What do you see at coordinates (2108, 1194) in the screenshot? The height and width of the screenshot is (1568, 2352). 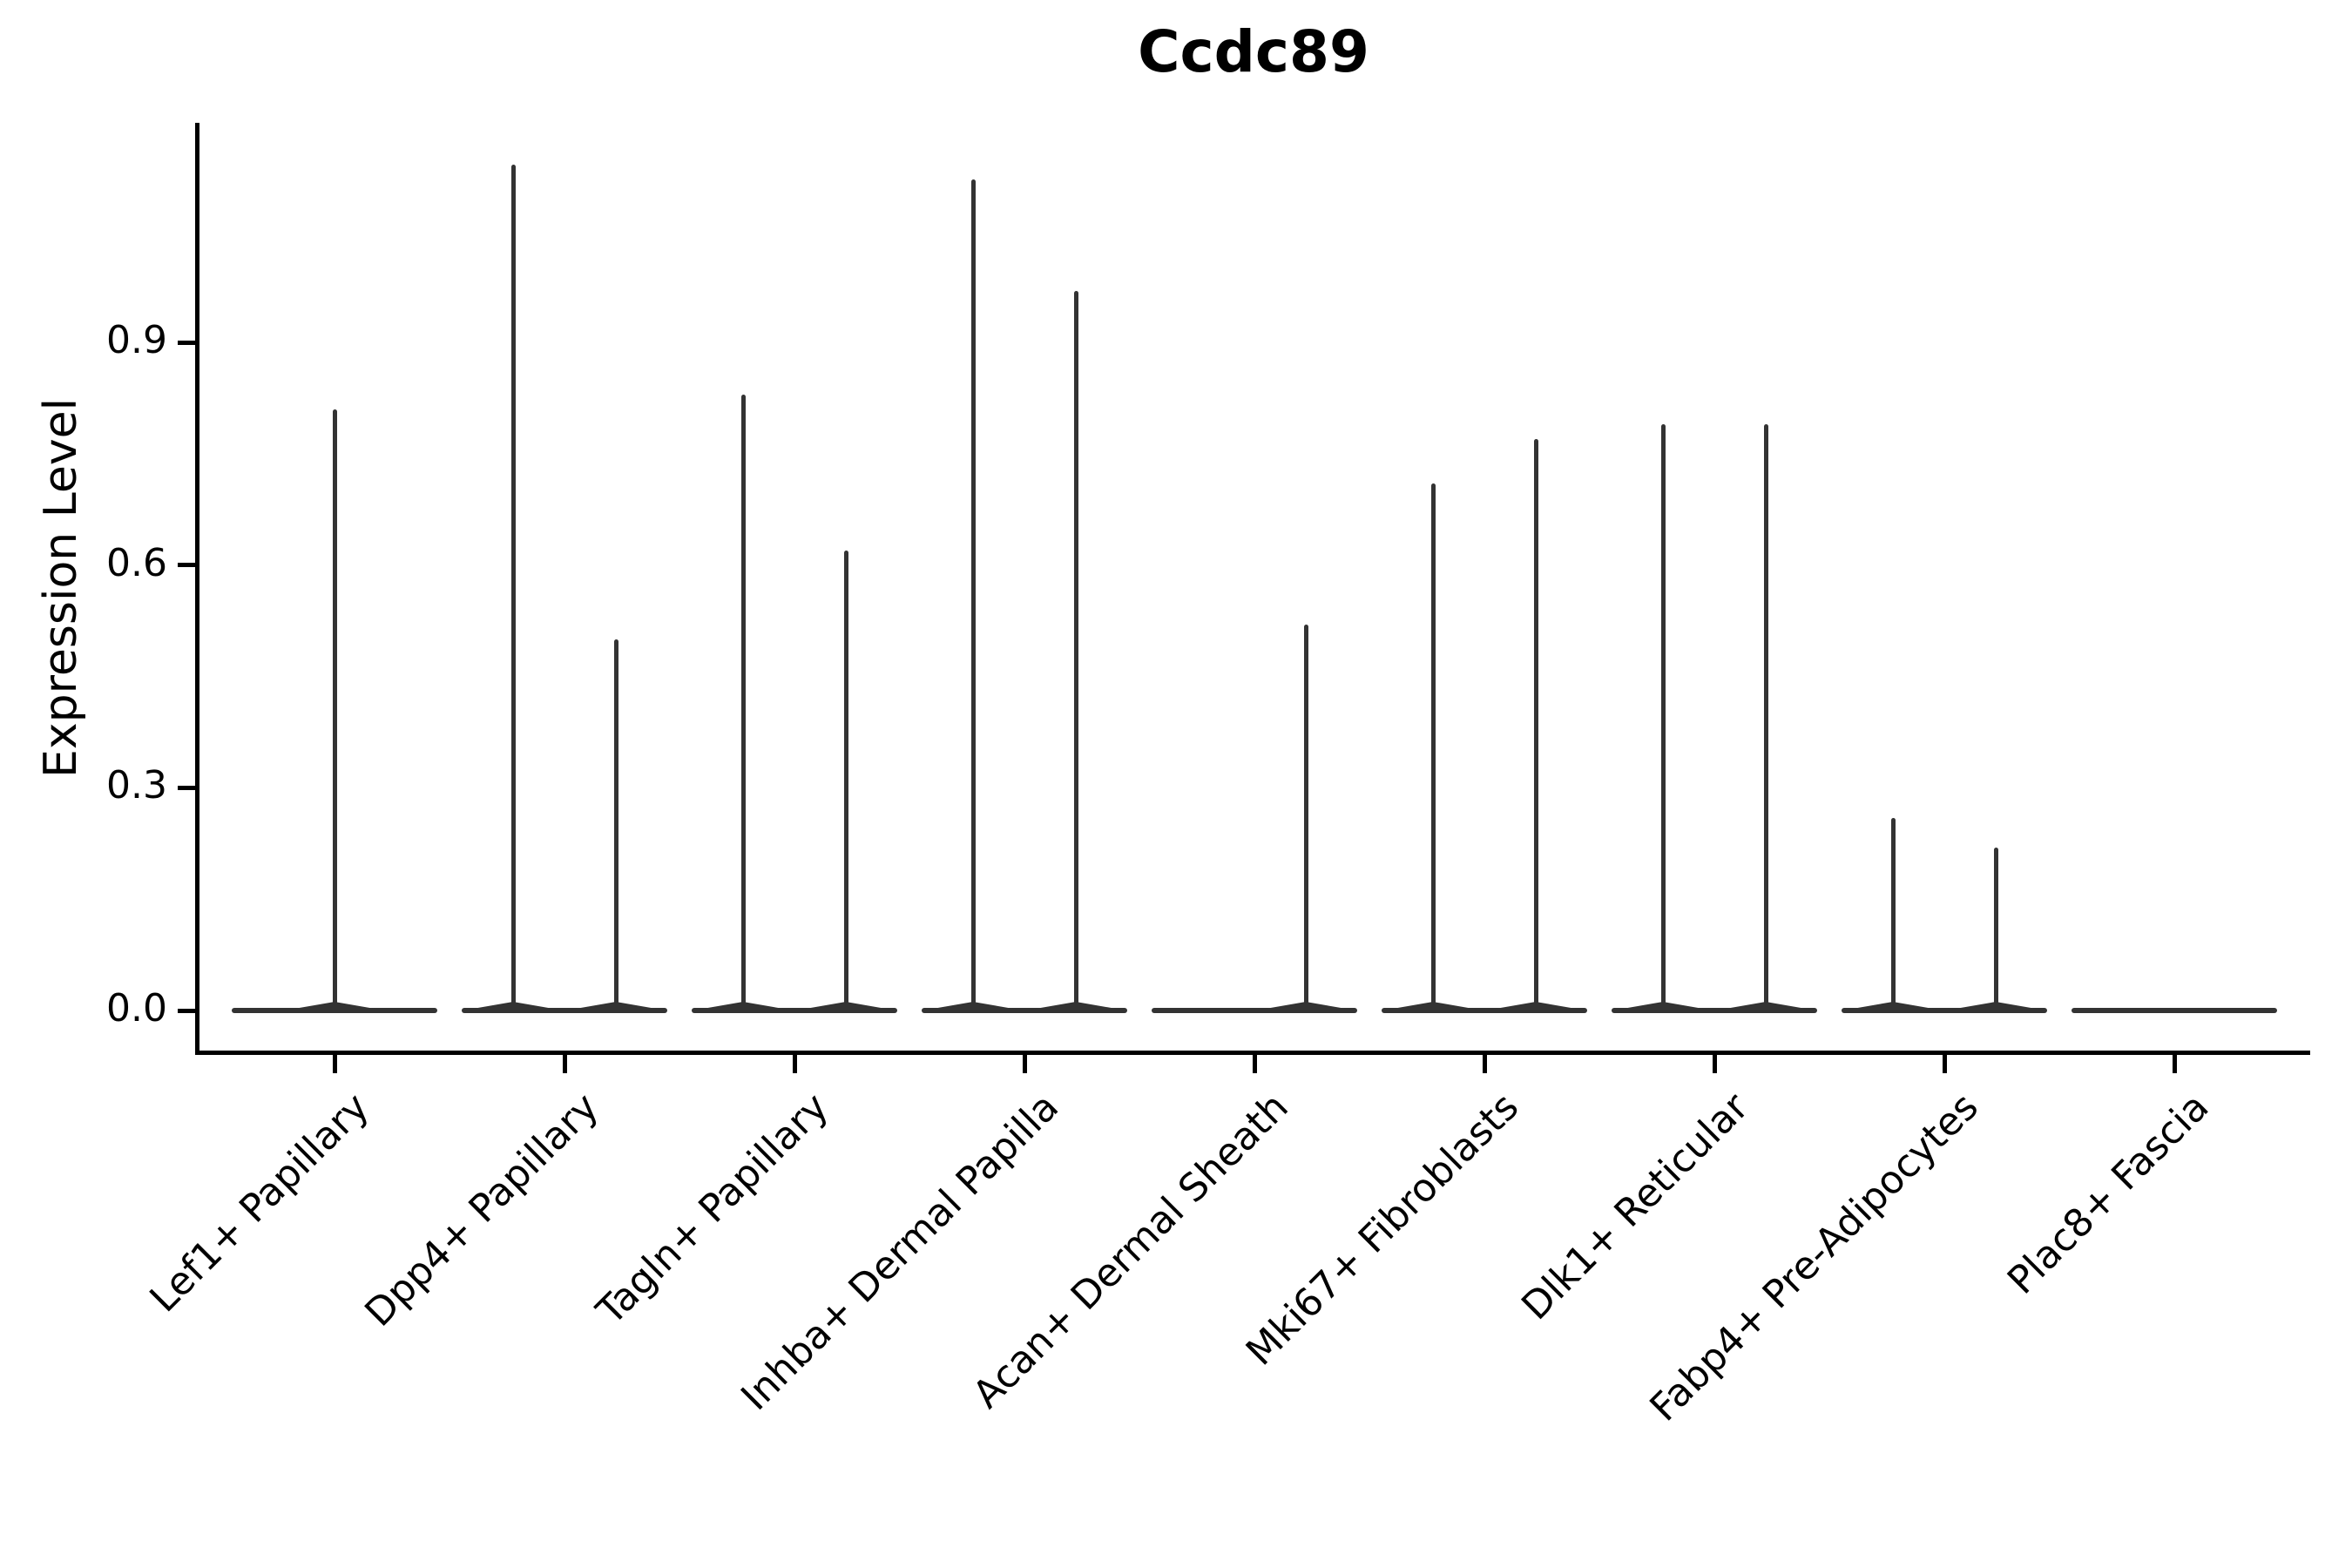 I see `x-tick-label: Plac8+ Fascia` at bounding box center [2108, 1194].